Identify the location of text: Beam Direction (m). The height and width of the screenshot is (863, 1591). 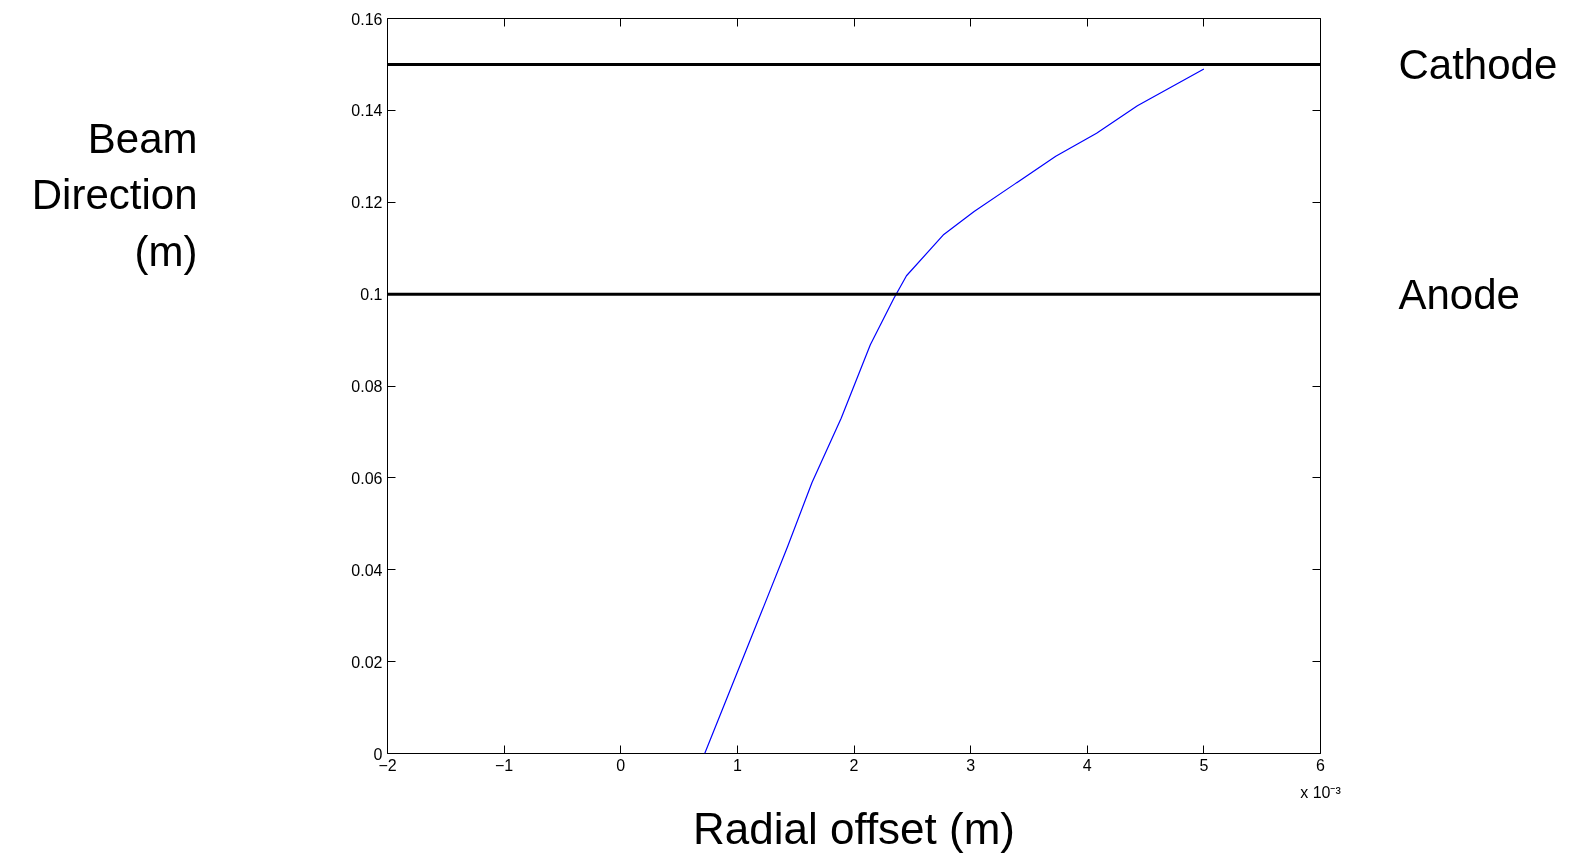
(114, 195).